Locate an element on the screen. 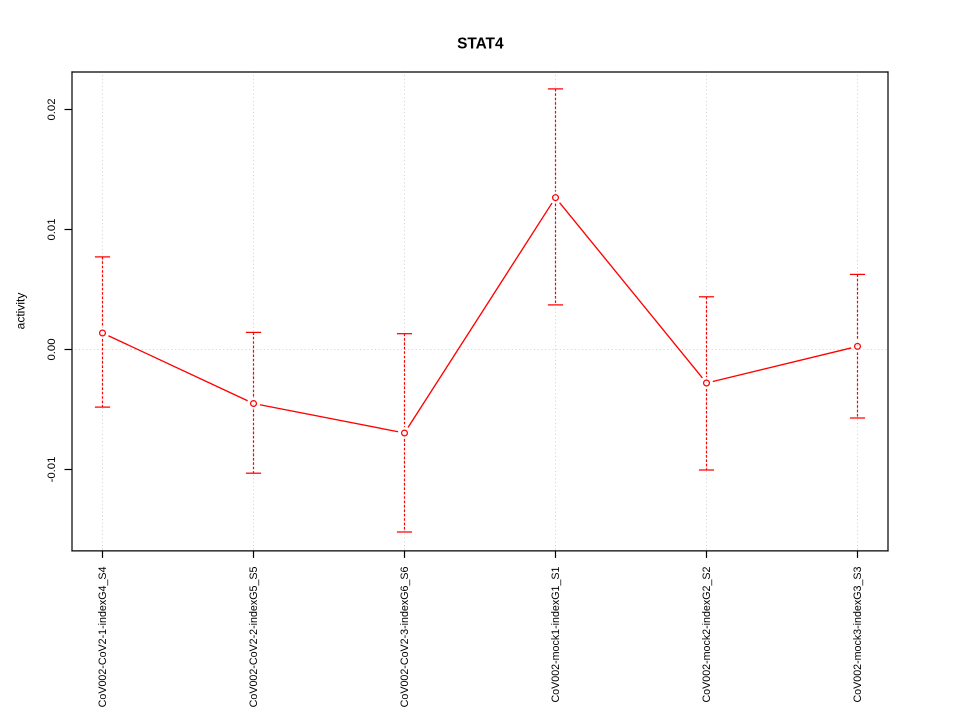 This screenshot has height=725, width=960. svg-text: CoV002-mock2-indexG2_S2 is located at coordinates (707, 634).